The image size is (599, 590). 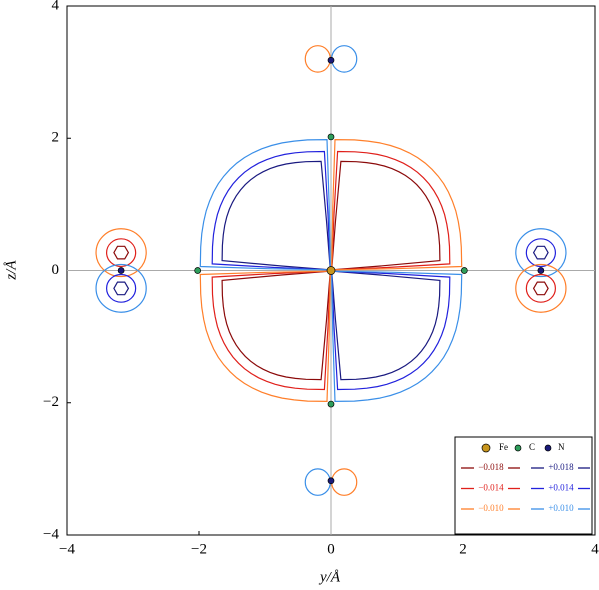 I want to click on legend-label: Fe, so click(x=503, y=447).